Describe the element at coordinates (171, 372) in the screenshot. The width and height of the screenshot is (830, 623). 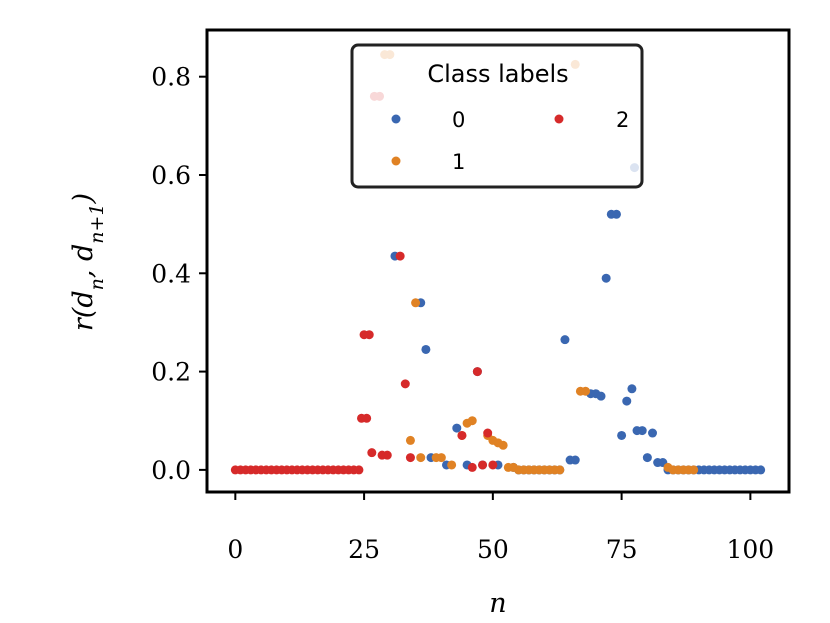
I see `y-tick-label: 0.2` at that location.